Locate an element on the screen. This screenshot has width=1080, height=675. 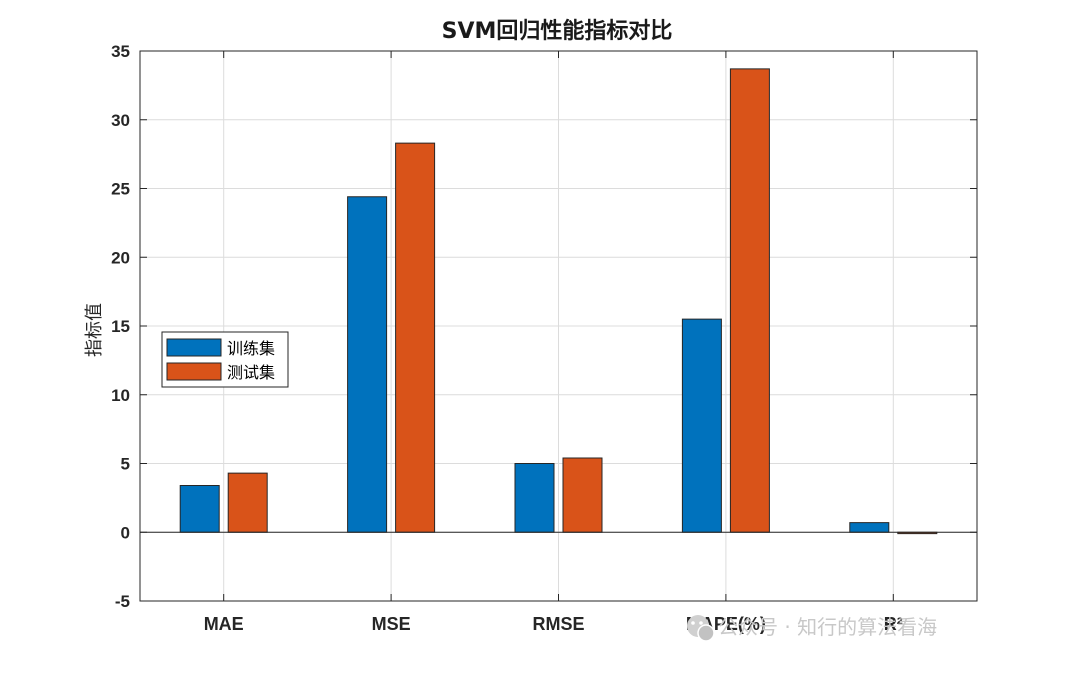
y-tick-label: 35 is located at coordinates (120, 51).